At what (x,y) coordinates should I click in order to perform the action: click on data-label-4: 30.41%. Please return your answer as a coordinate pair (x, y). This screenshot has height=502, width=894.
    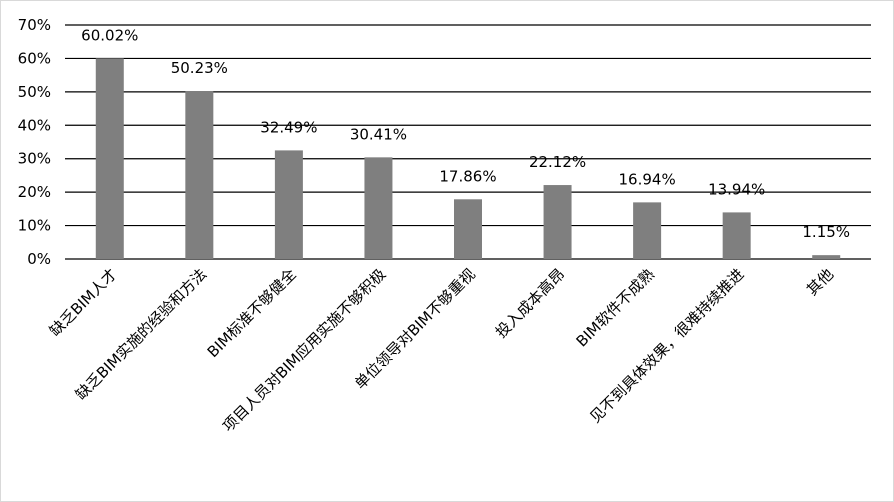
    Looking at the image, I should click on (378, 134).